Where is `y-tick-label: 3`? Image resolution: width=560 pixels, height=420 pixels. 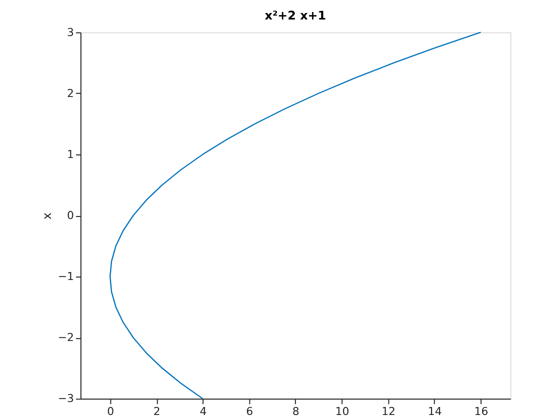
y-tick-label: 3 is located at coordinates (70, 32).